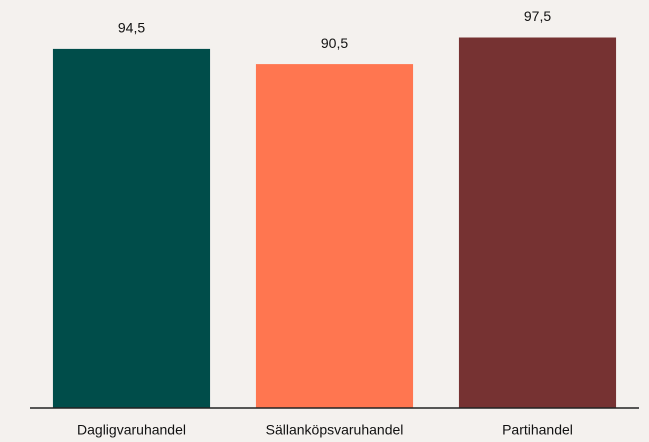 The height and width of the screenshot is (442, 649). I want to click on value-label: 97,5, so click(537, 16).